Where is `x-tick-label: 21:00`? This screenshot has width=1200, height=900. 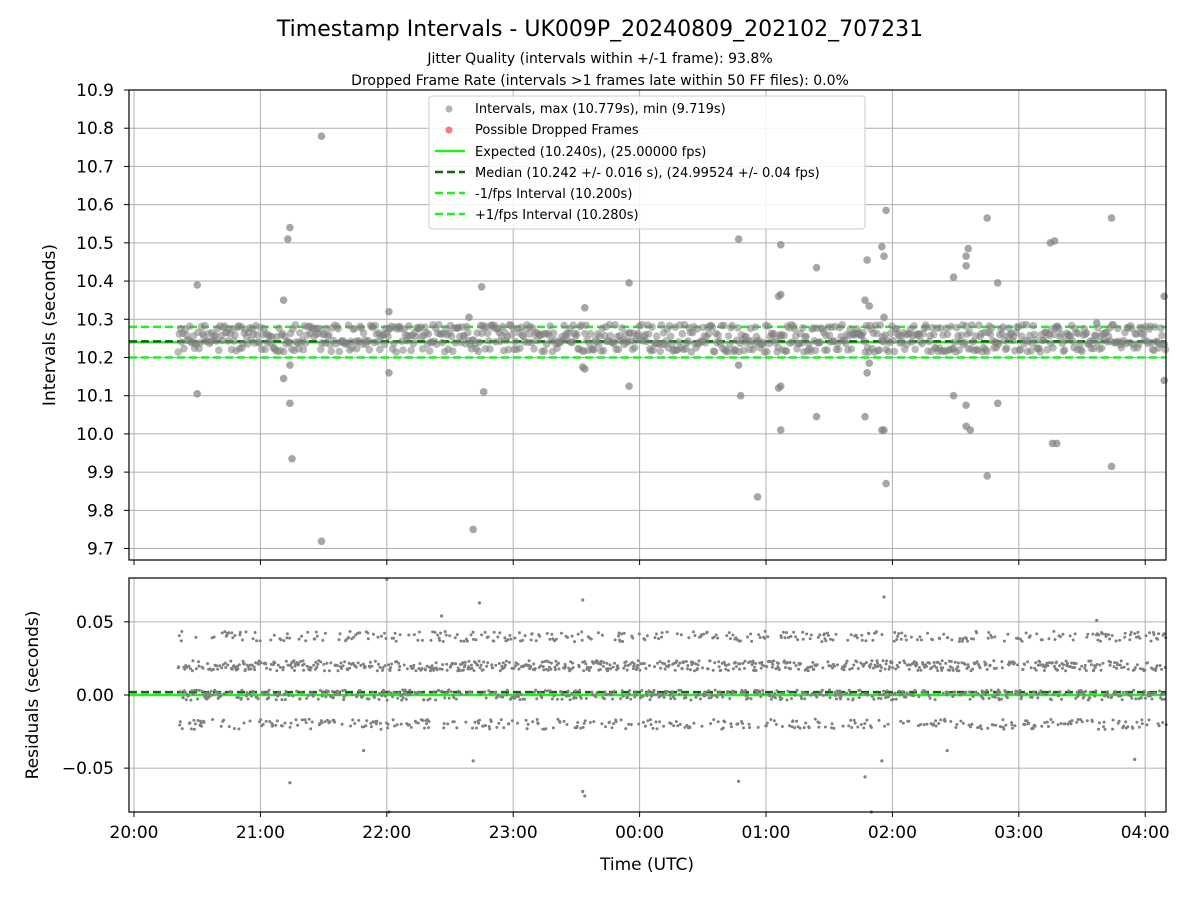
x-tick-label: 21:00 is located at coordinates (260, 833).